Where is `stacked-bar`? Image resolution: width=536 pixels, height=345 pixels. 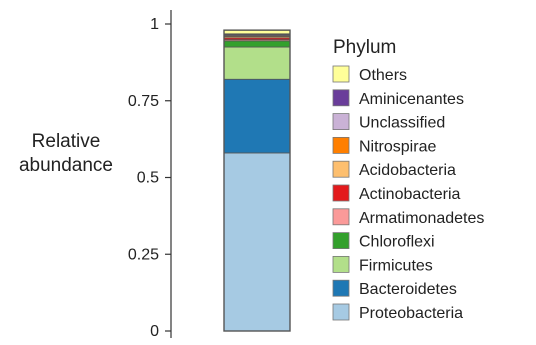
stacked-bar is located at coordinates (257, 180).